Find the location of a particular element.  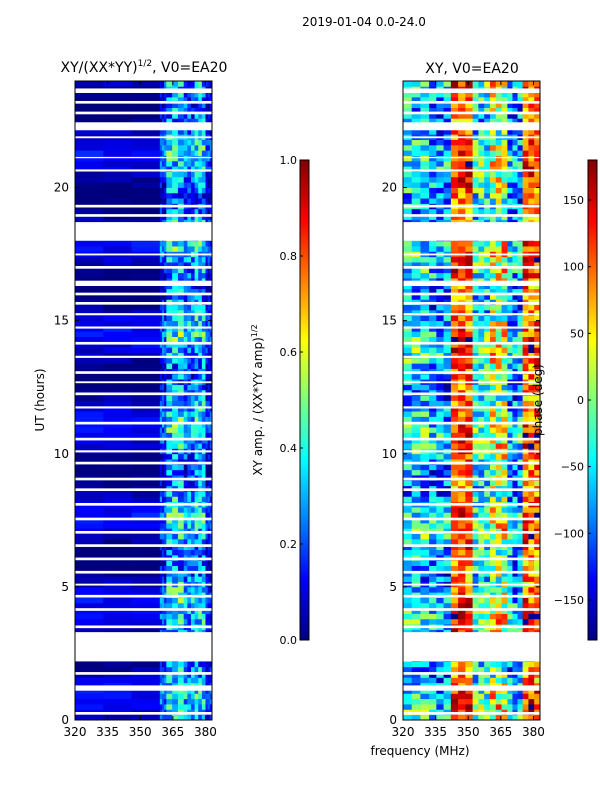

x-tick-label: 380 is located at coordinates (533, 732).